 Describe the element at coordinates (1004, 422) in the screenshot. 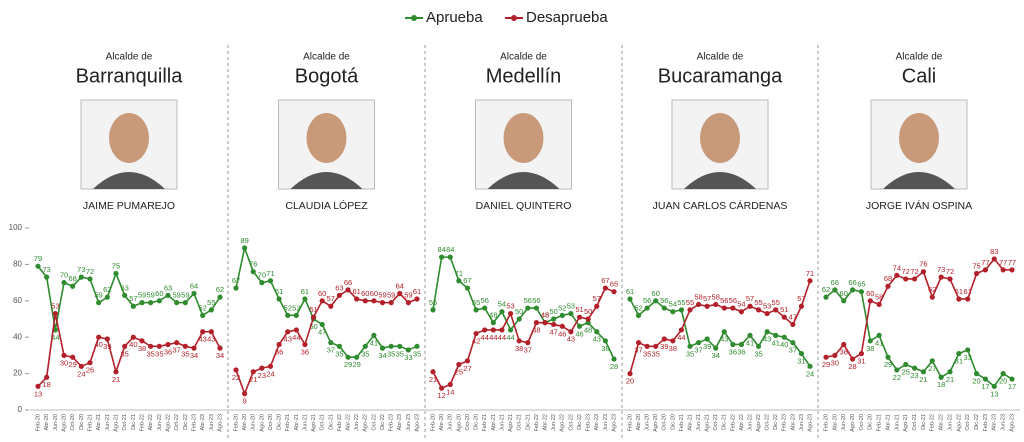

I see `x-tick-label: Jun-23` at that location.